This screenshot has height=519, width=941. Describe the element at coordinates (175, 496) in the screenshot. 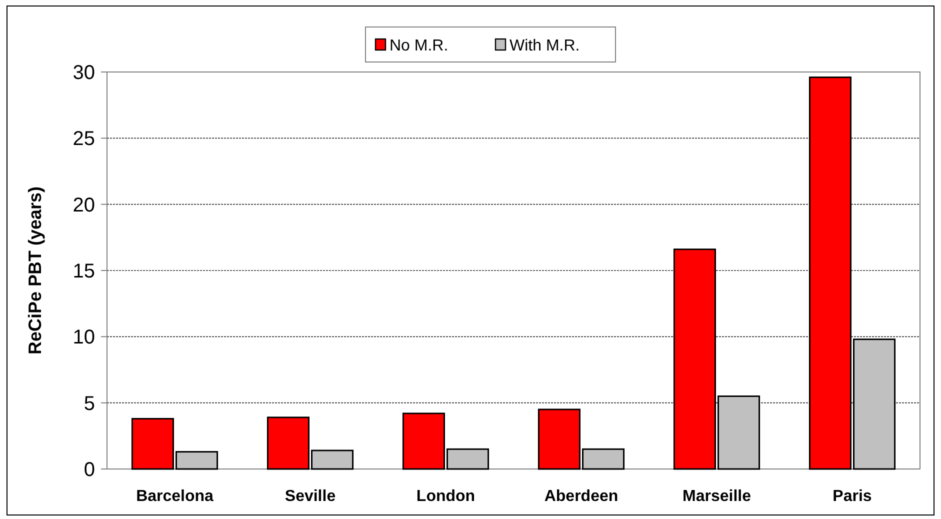

I see `x-tick-label: Barcelona` at that location.